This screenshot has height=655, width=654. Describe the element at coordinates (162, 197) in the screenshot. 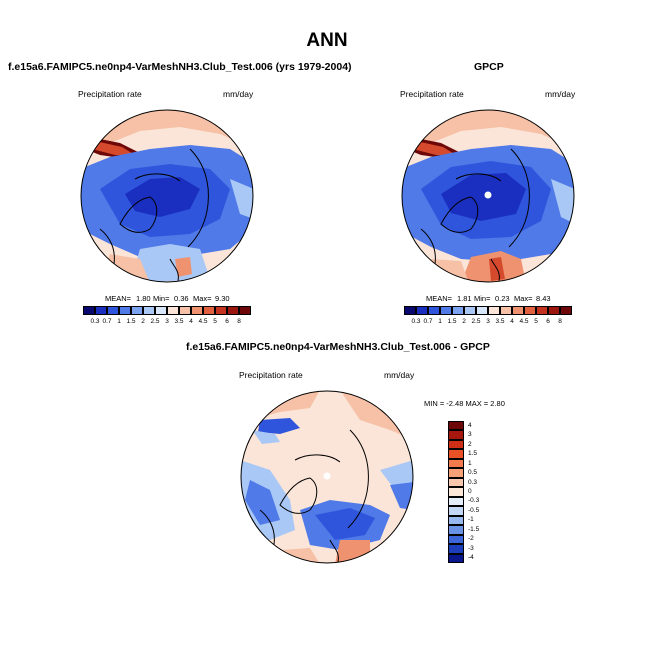

I see `model-arctic-core` at that location.